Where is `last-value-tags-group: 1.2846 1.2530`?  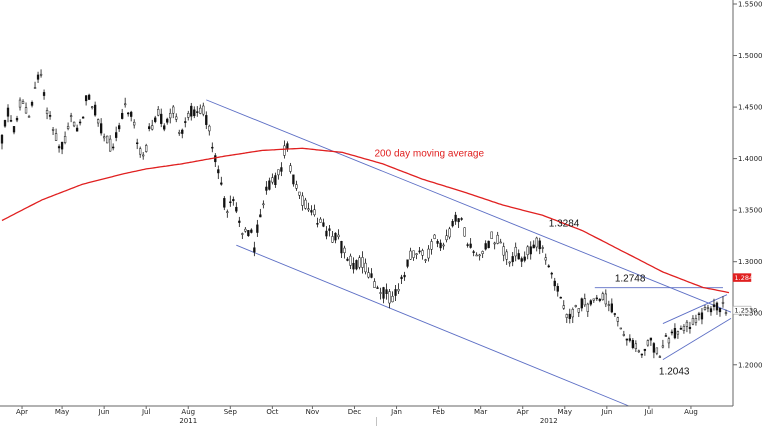
last-value-tags-group: 1.2846 1.2530 is located at coordinates (744, 293).